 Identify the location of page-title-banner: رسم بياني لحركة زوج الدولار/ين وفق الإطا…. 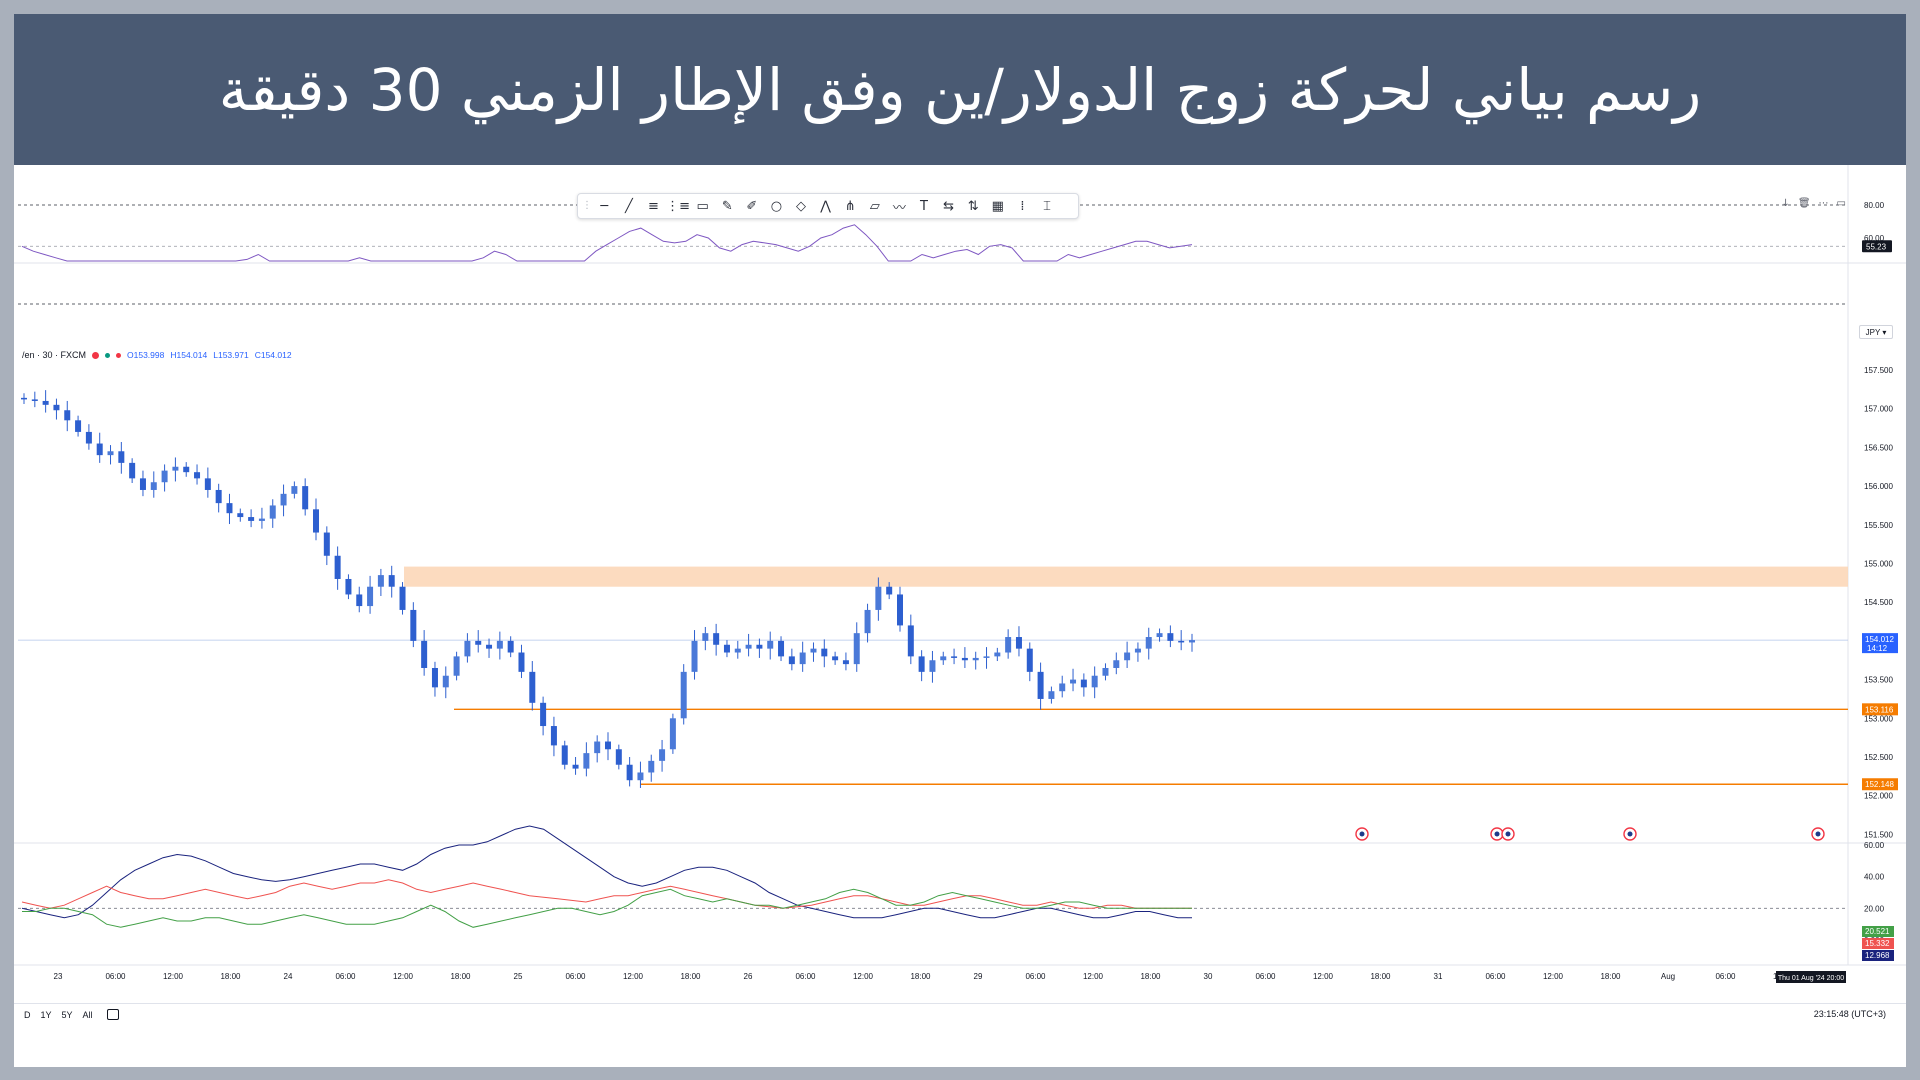
(960, 89).